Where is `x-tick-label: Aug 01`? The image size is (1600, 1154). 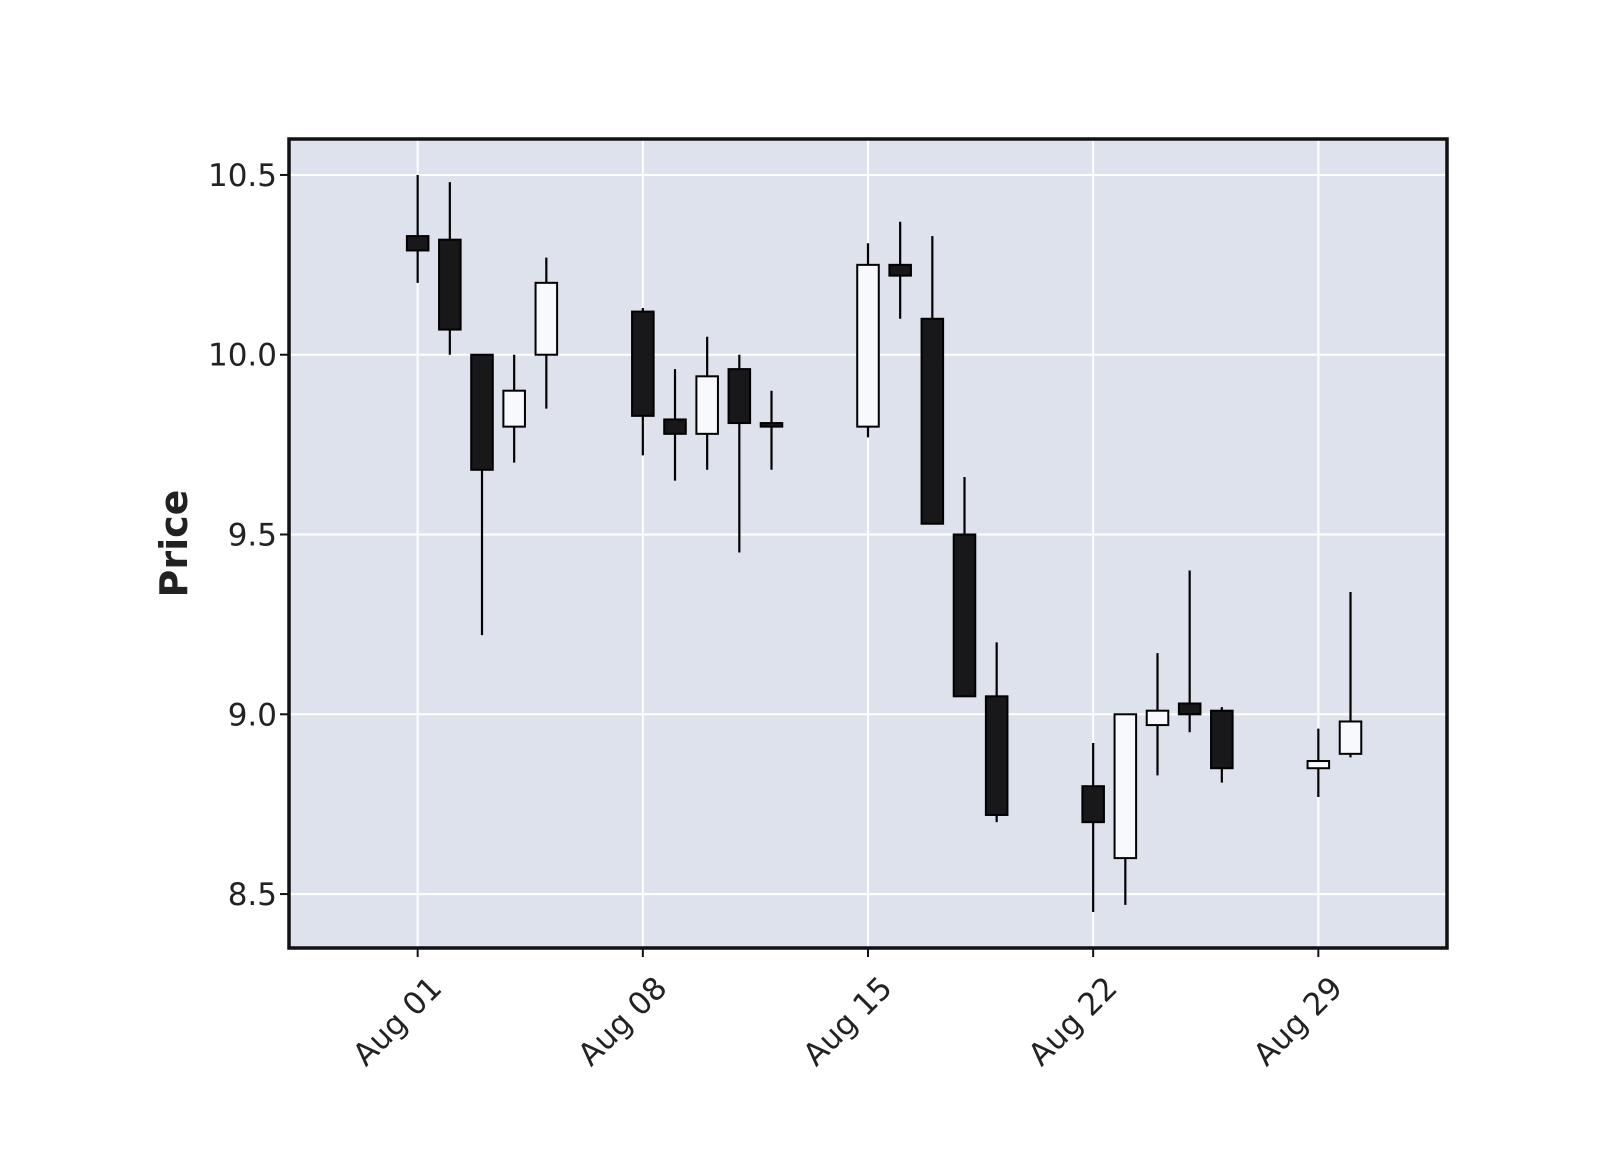
x-tick-label: Aug 01 is located at coordinates (397, 1021).